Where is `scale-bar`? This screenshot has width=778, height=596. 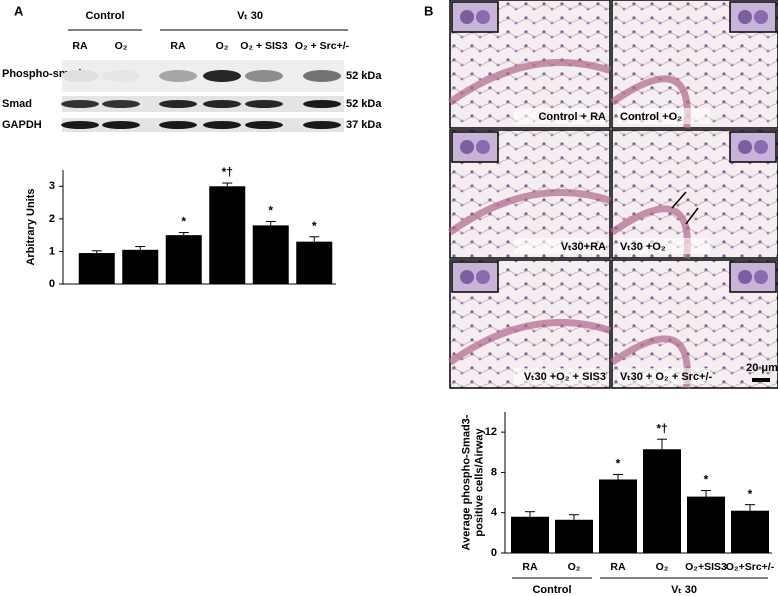 scale-bar is located at coordinates (761, 380).